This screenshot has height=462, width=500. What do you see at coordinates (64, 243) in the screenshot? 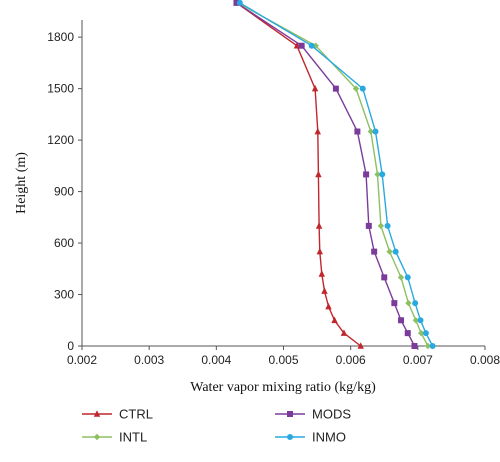
I see `y-tick-label: 600` at bounding box center [64, 243].